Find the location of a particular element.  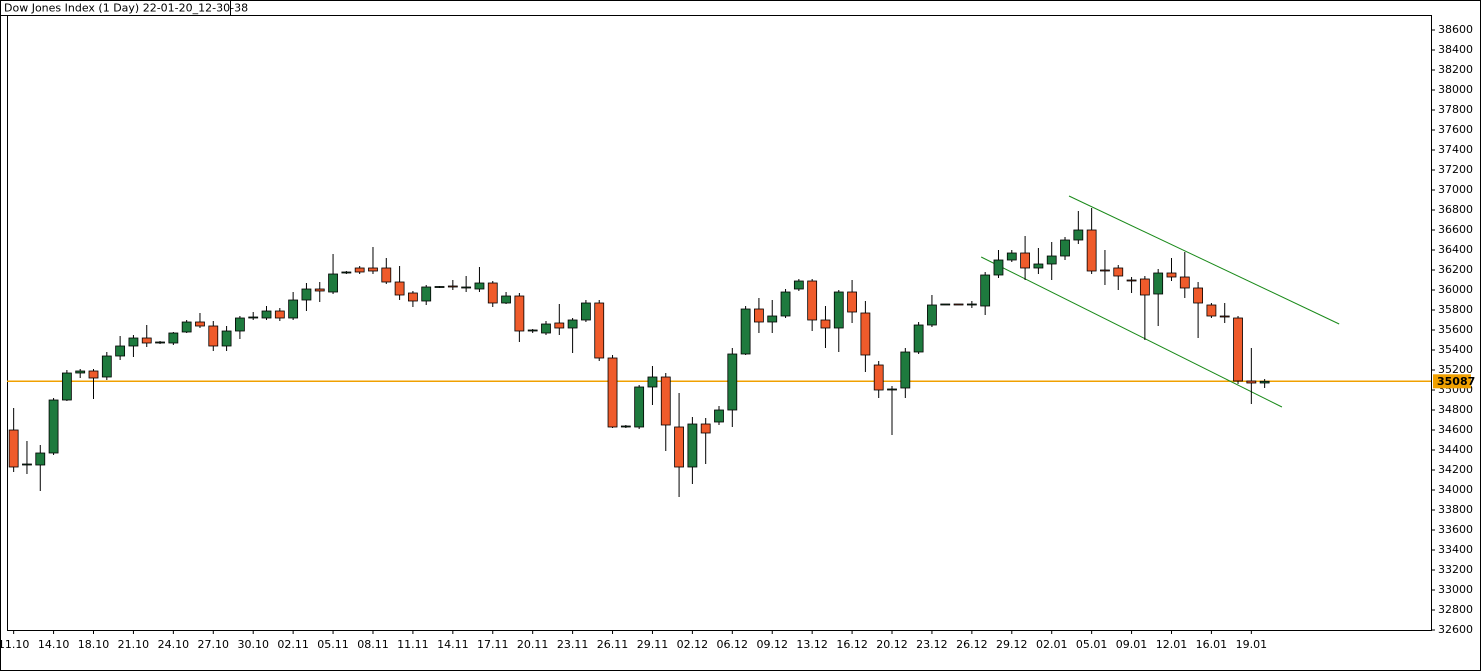

y-tick-label: 37400 is located at coordinates (1455, 149).